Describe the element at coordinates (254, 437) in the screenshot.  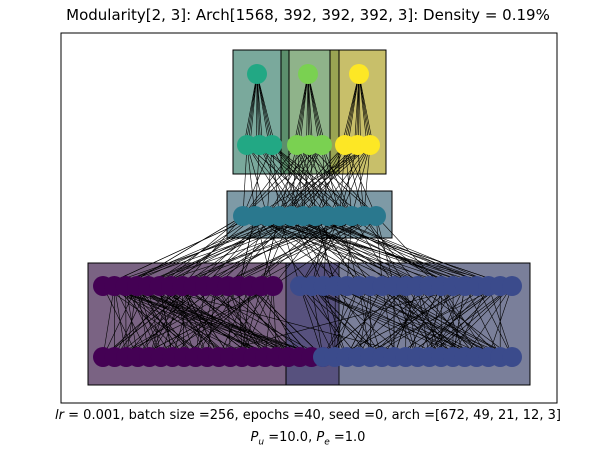
I see `caption-pu-symbol: P` at that location.